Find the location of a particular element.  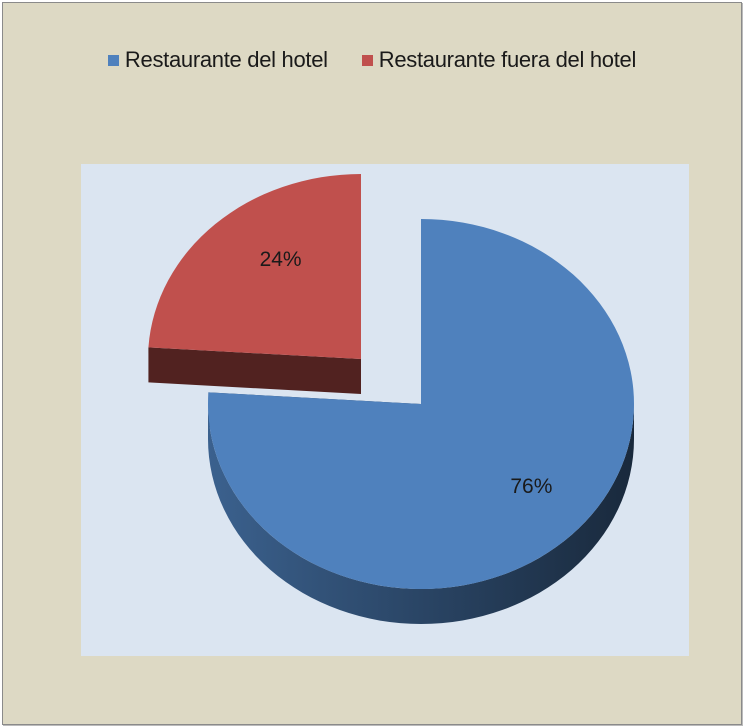

legend-item-restaurante-fuera-del-hotel: Restaurante fuera del hotel is located at coordinates (499, 60).